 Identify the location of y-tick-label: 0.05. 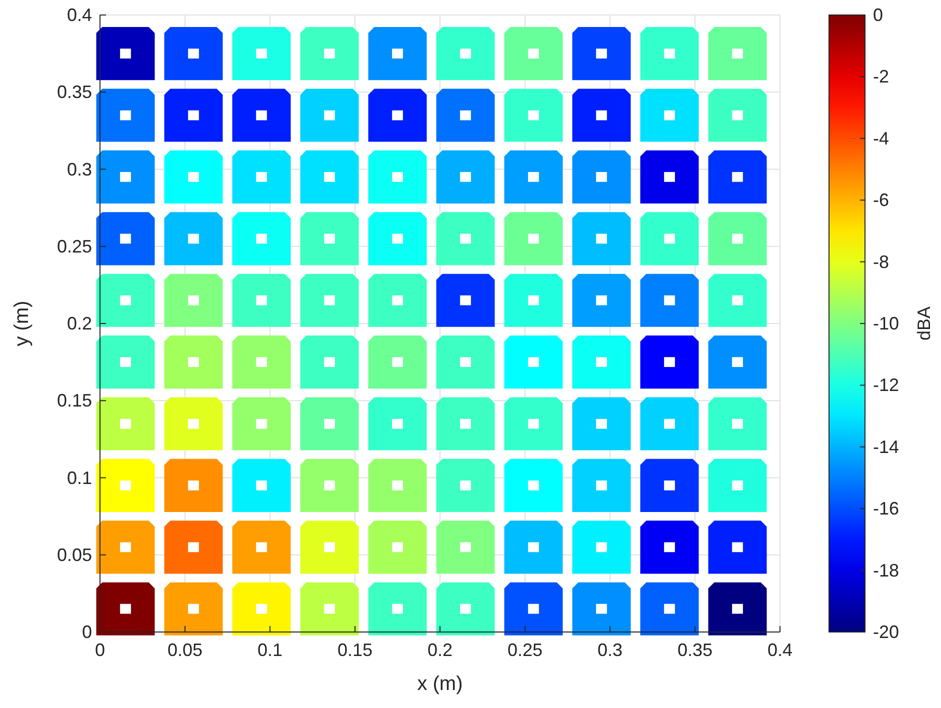
(74, 554).